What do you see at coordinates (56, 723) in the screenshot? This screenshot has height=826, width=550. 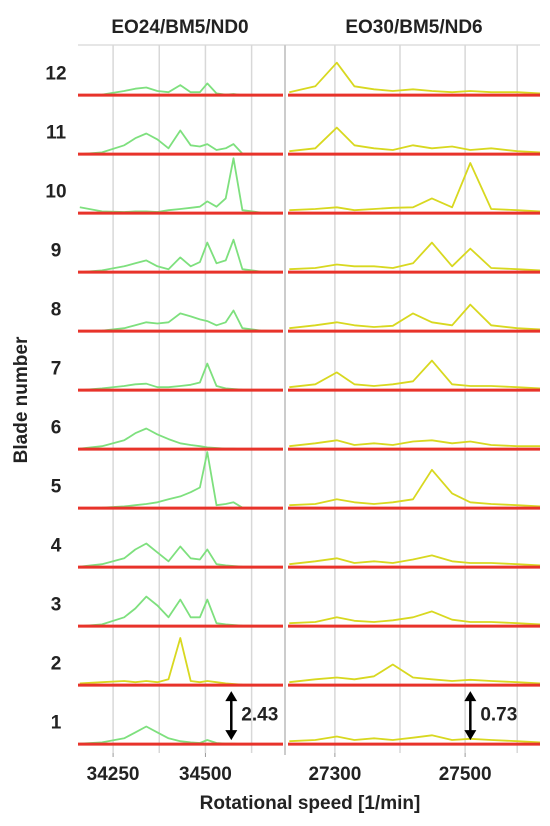 I see `y-tick-label: 1` at bounding box center [56, 723].